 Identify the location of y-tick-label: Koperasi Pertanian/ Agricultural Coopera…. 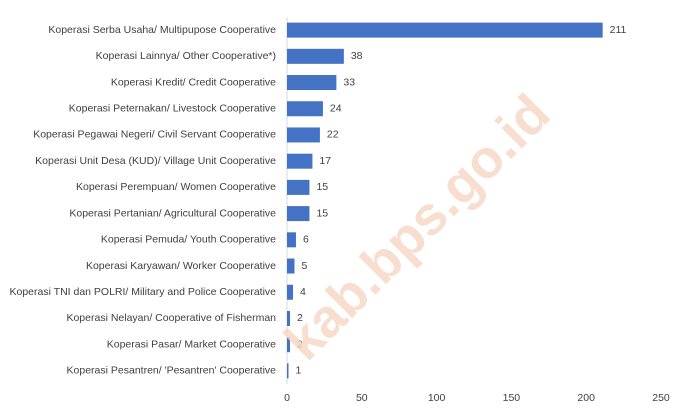
(172, 213).